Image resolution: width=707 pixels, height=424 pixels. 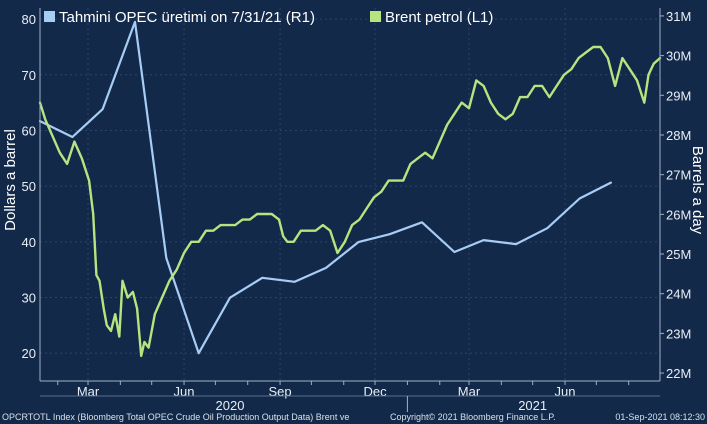 I want to click on x-tick-Mar-0: Mar, so click(x=88, y=391).